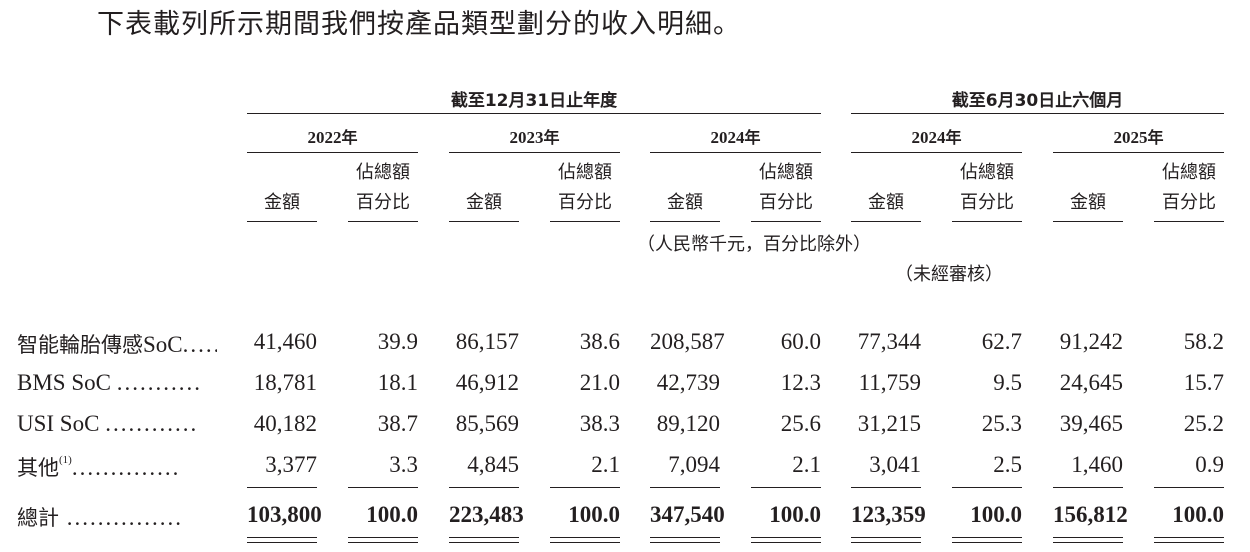 This screenshot has width=1250, height=552. I want to click on label-cjk: 其他, so click(38, 468).